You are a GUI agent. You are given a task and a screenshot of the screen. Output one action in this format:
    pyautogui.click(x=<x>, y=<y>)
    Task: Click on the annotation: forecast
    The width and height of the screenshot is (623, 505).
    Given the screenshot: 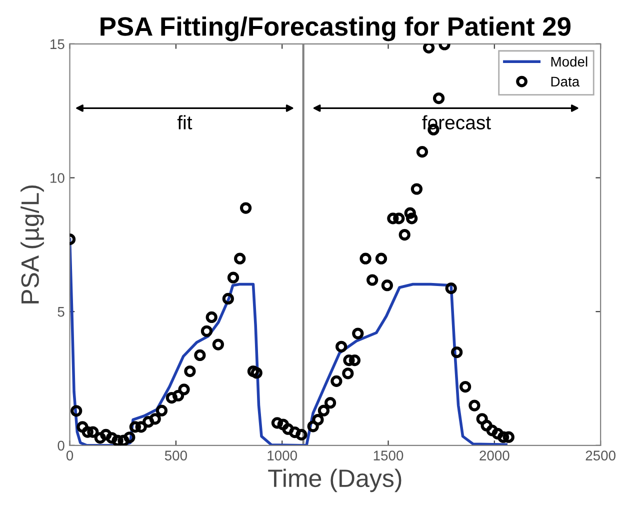 What is the action you would take?
    pyautogui.click(x=456, y=122)
    